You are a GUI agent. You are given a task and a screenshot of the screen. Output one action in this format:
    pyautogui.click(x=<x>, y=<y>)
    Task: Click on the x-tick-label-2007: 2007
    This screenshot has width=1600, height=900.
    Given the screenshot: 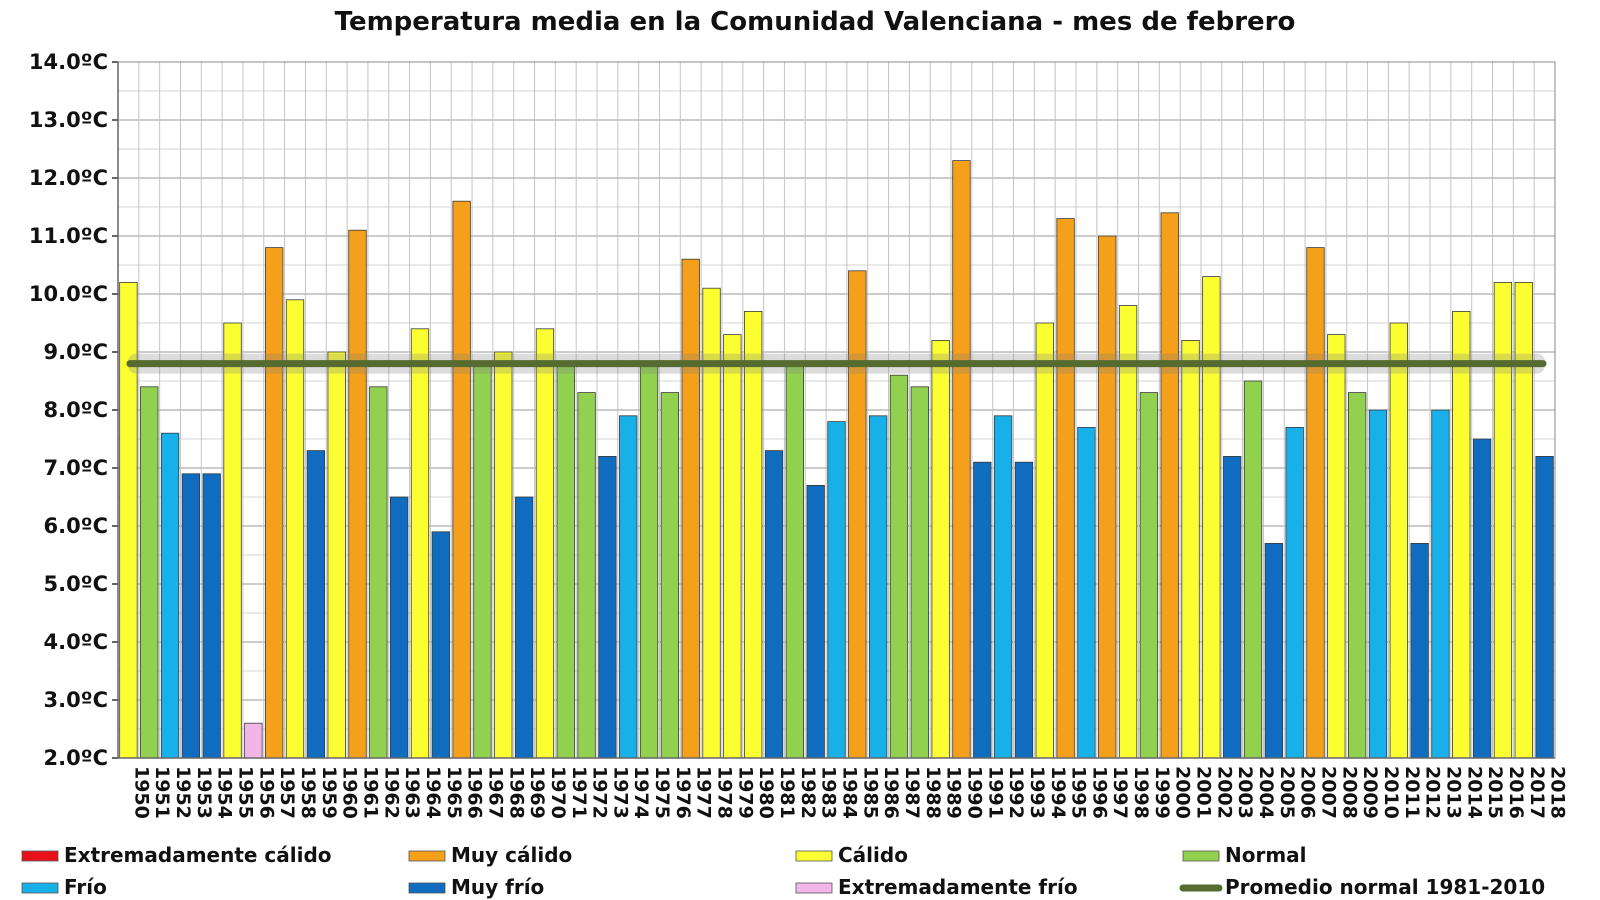 What is the action you would take?
    pyautogui.click(x=1329, y=792)
    